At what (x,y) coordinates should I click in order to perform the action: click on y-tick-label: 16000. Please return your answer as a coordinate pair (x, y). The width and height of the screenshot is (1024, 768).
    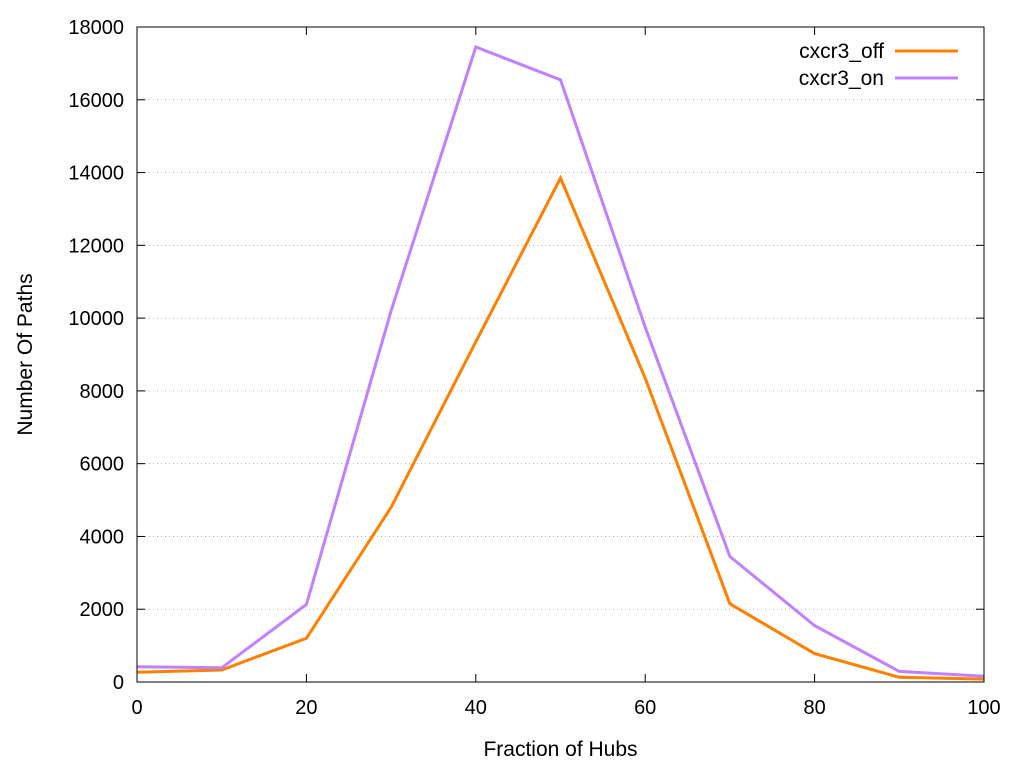
    Looking at the image, I should click on (96, 101).